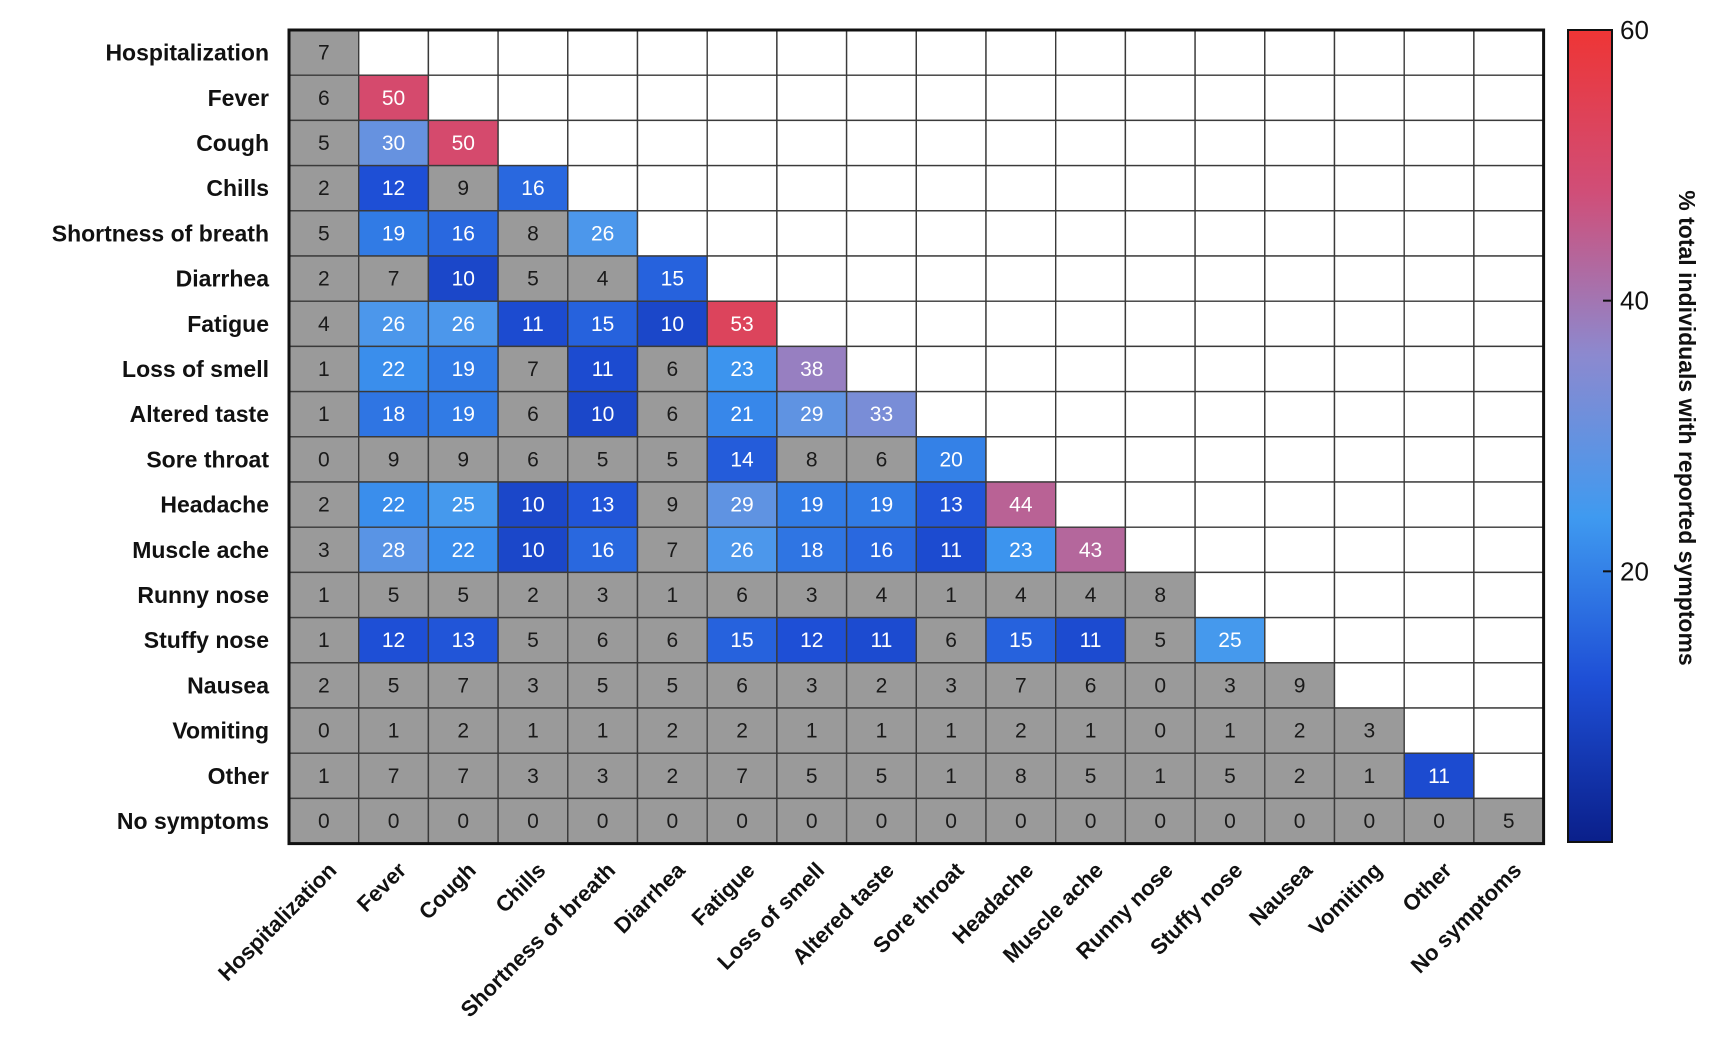 Image resolution: width=1715 pixels, height=1056 pixels. Describe the element at coordinates (393, 369) in the screenshot. I see `cell-value-label: 22` at that location.